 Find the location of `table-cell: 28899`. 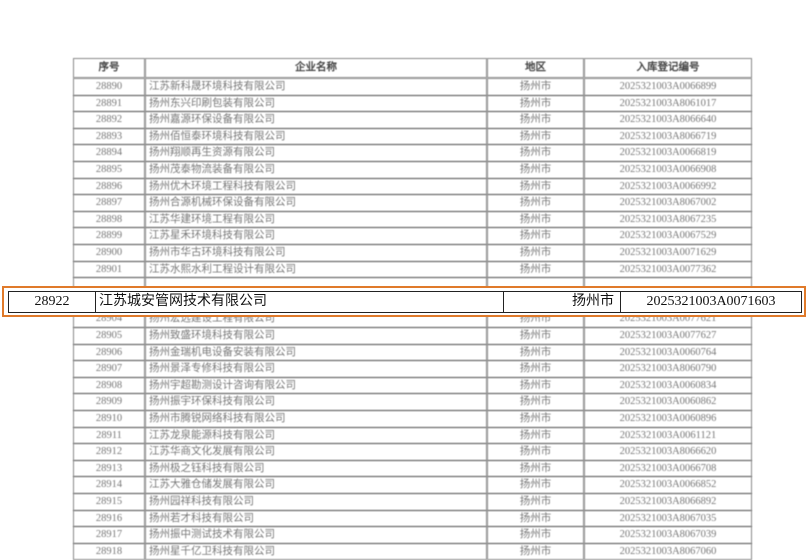

table-cell: 28899 is located at coordinates (109, 236).